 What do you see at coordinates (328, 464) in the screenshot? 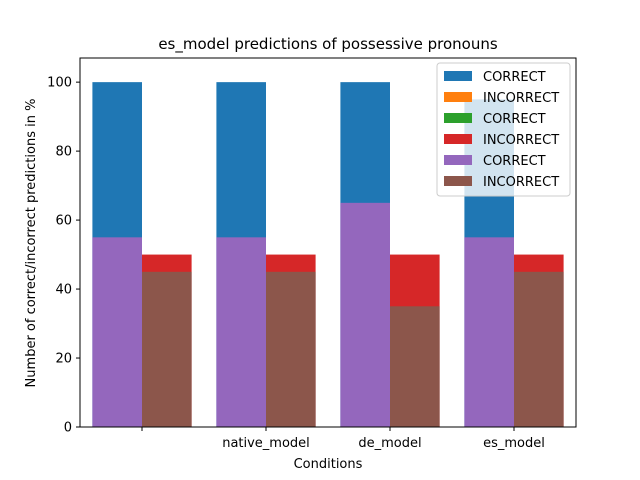
I see `x-axis-label: Conditions` at bounding box center [328, 464].